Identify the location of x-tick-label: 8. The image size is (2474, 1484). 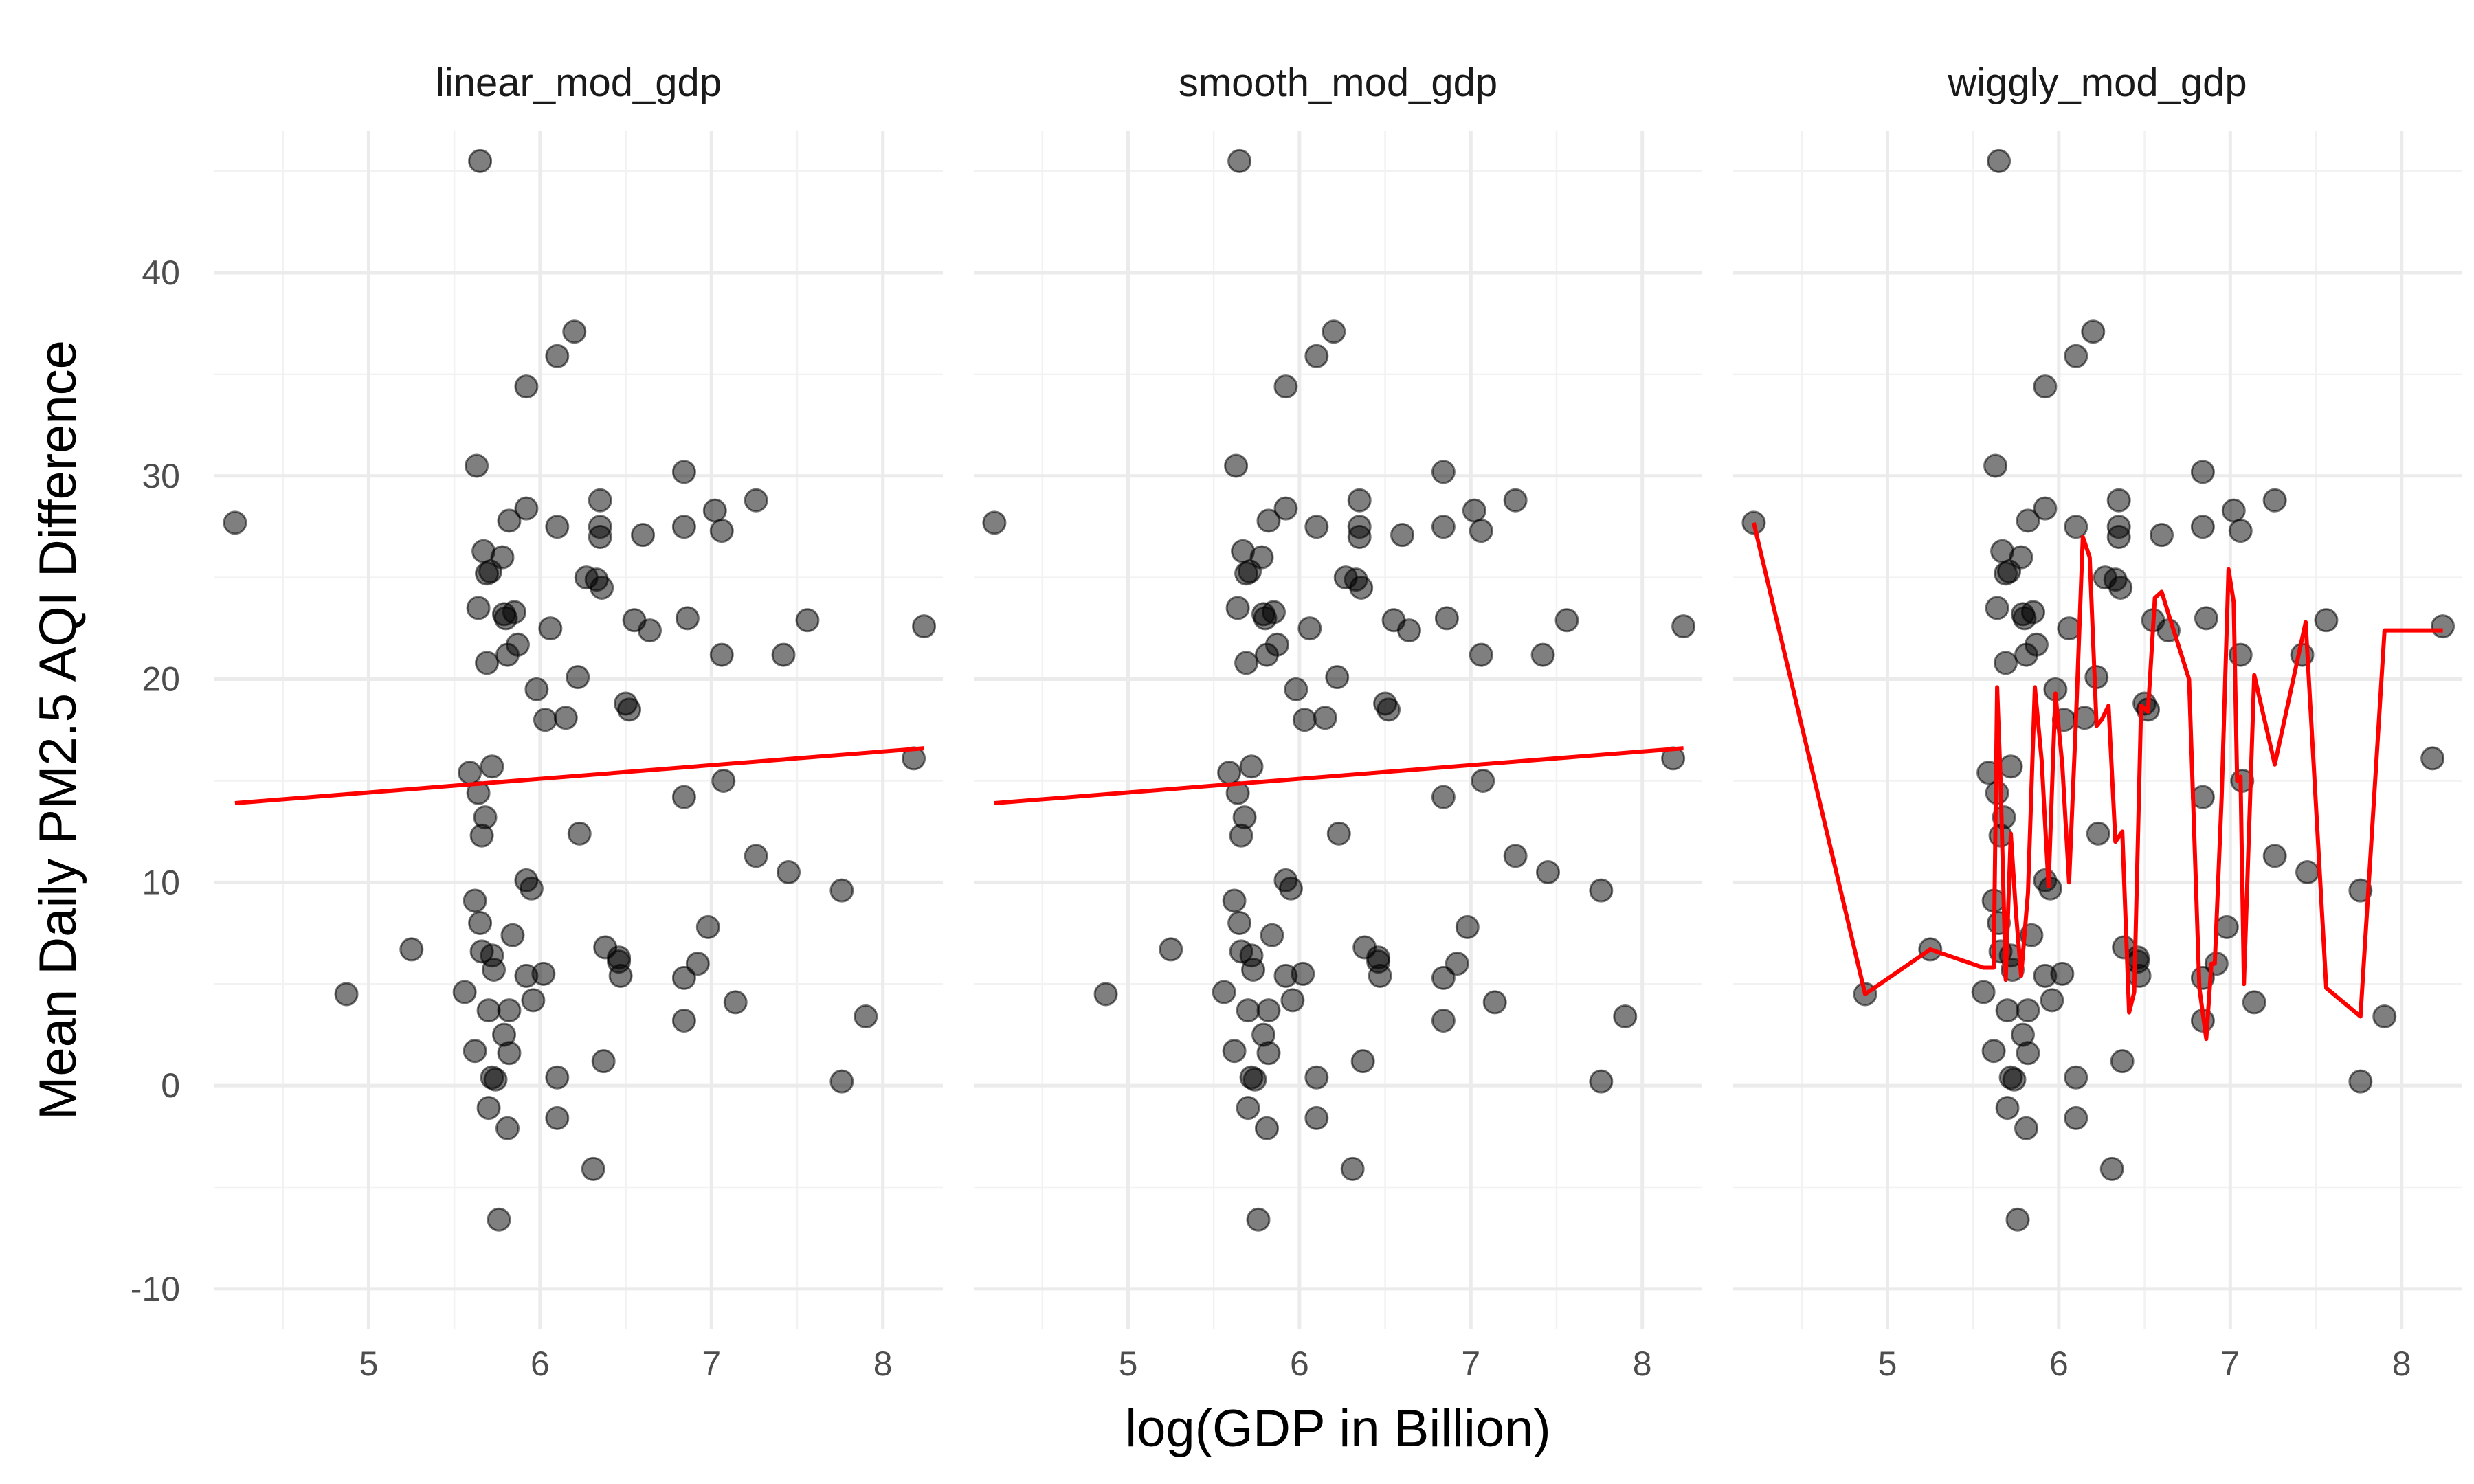
(883, 1364).